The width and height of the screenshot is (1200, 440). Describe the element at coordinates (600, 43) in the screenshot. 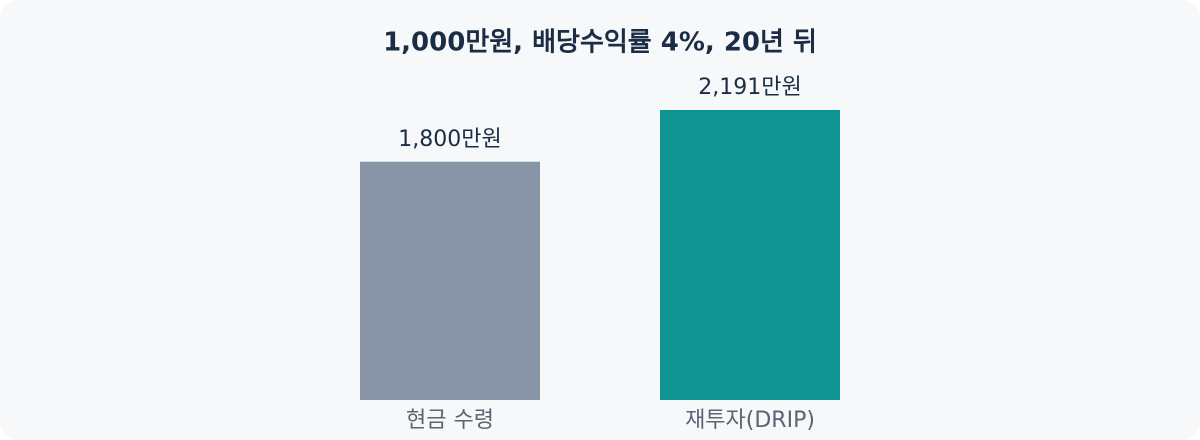

I see `chart-title: 1,000만원, 배당수익률 4%, 20년 뒤` at that location.